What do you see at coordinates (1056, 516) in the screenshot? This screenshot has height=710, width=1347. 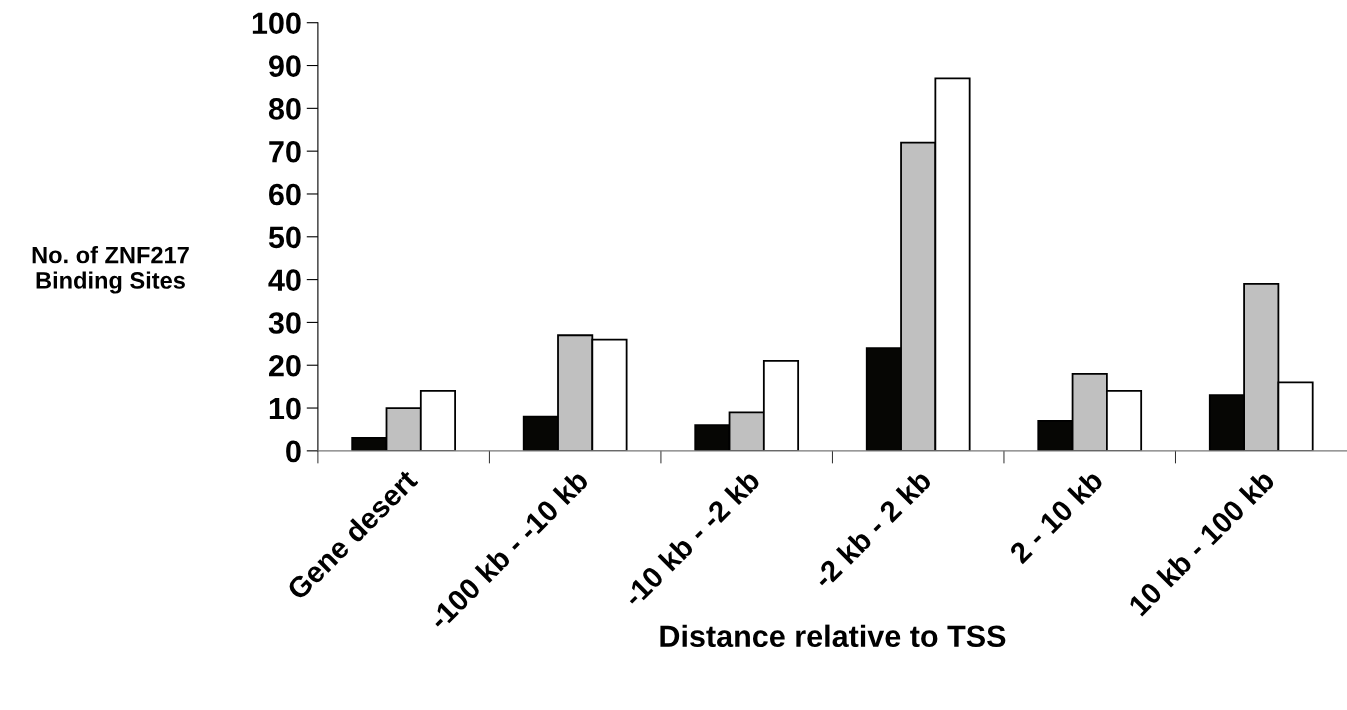 I see `x-tick-label: 2 - 10 kb` at bounding box center [1056, 516].